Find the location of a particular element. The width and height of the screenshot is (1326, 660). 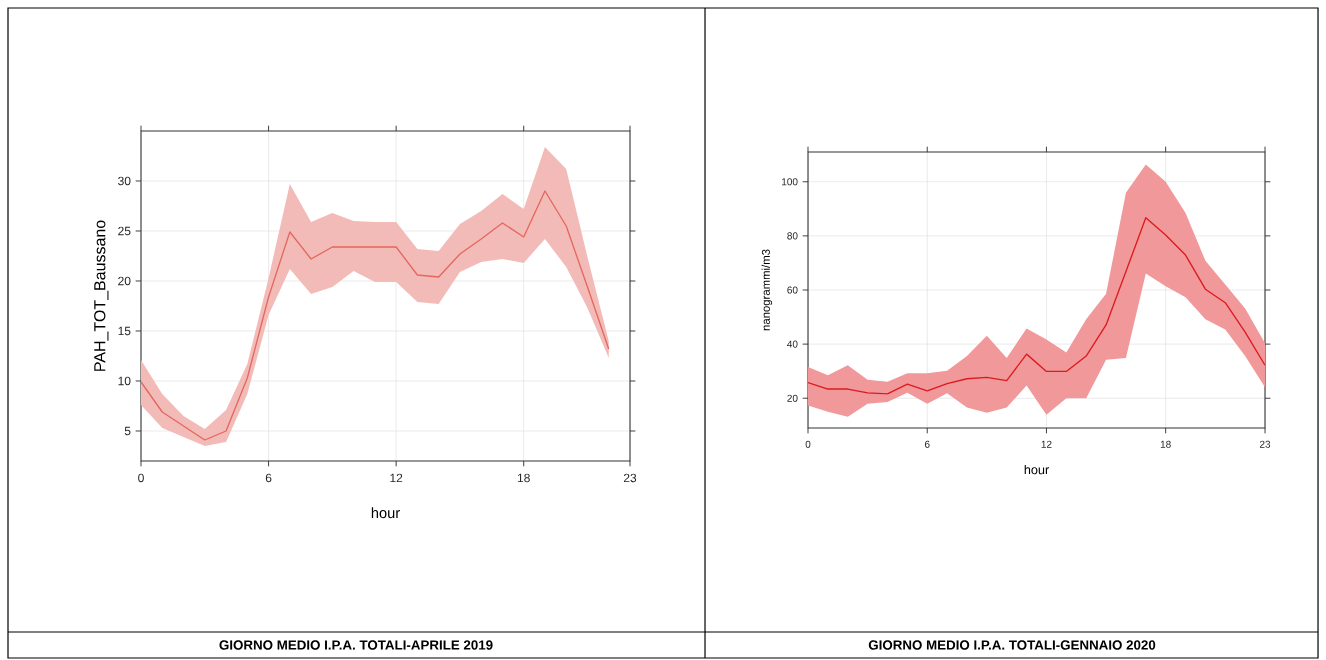

y-tick-label: 80 is located at coordinates (792, 236).